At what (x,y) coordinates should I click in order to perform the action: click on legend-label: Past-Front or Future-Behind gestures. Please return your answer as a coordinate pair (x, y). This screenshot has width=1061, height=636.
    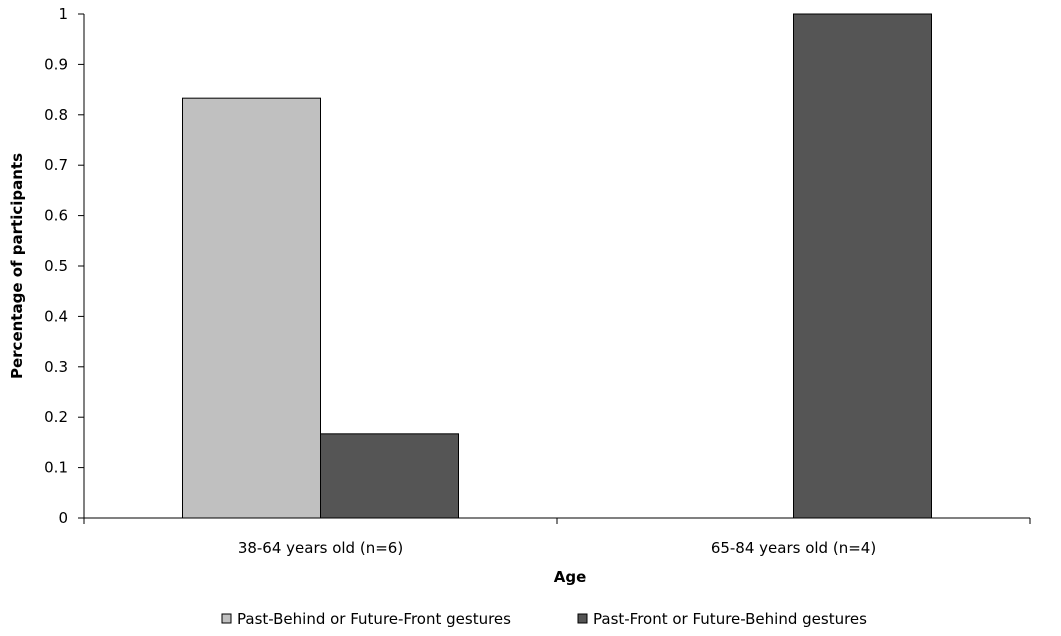
    Looking at the image, I should click on (730, 619).